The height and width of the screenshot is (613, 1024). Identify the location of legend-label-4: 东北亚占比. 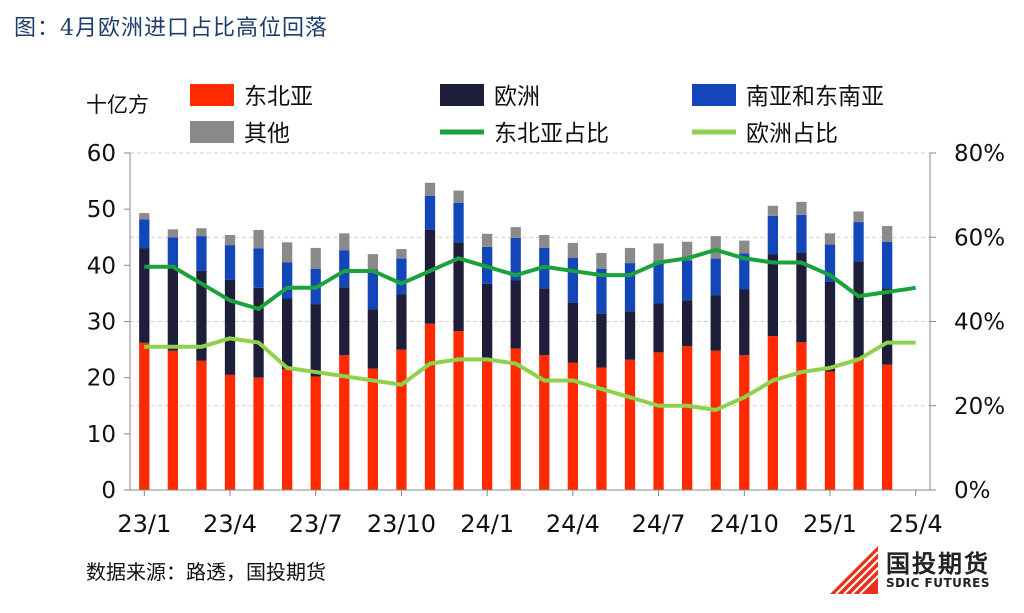
(551, 134).